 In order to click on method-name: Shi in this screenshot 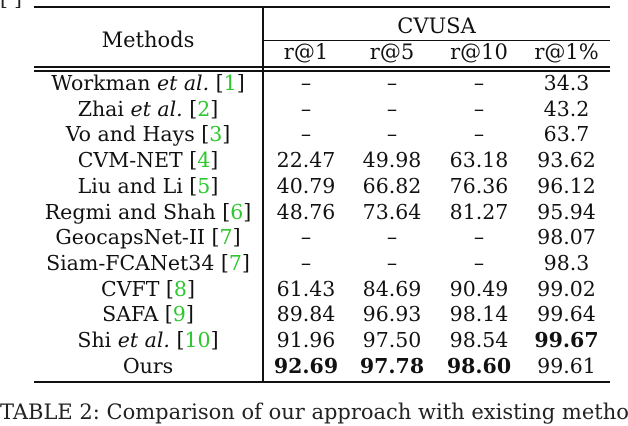, I will do `click(94, 340)`.